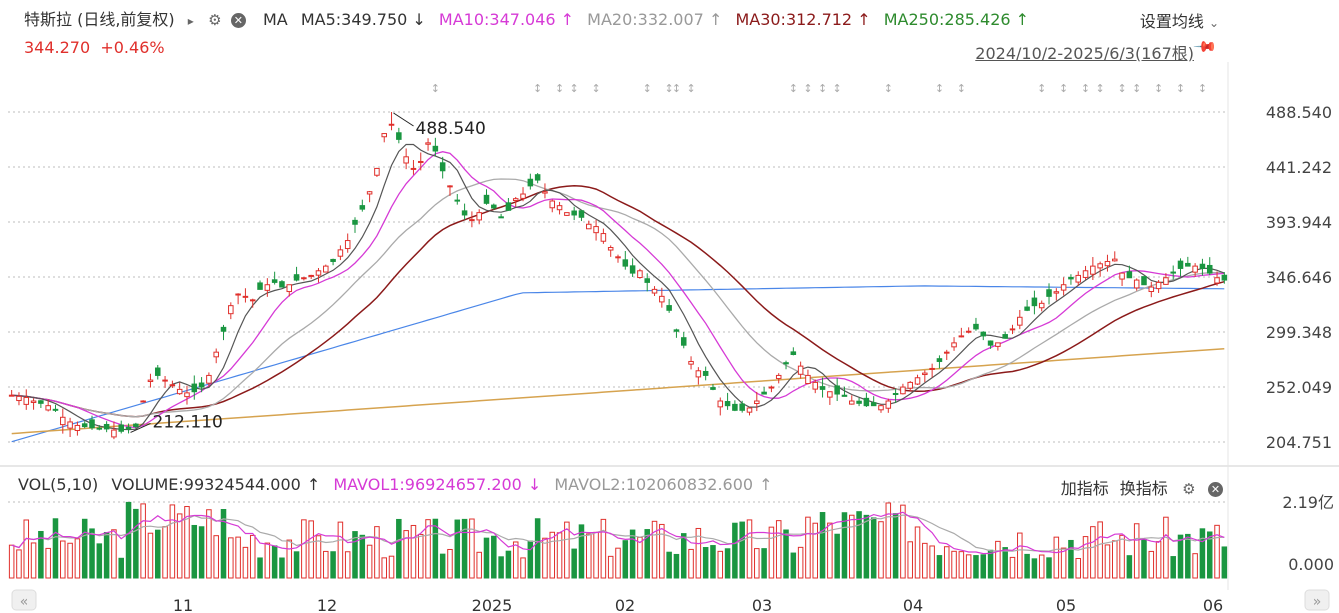  Describe the element at coordinates (99, 19) in the screenshot. I see `stock-title: 特斯拉 (日线,前复权)` at that location.